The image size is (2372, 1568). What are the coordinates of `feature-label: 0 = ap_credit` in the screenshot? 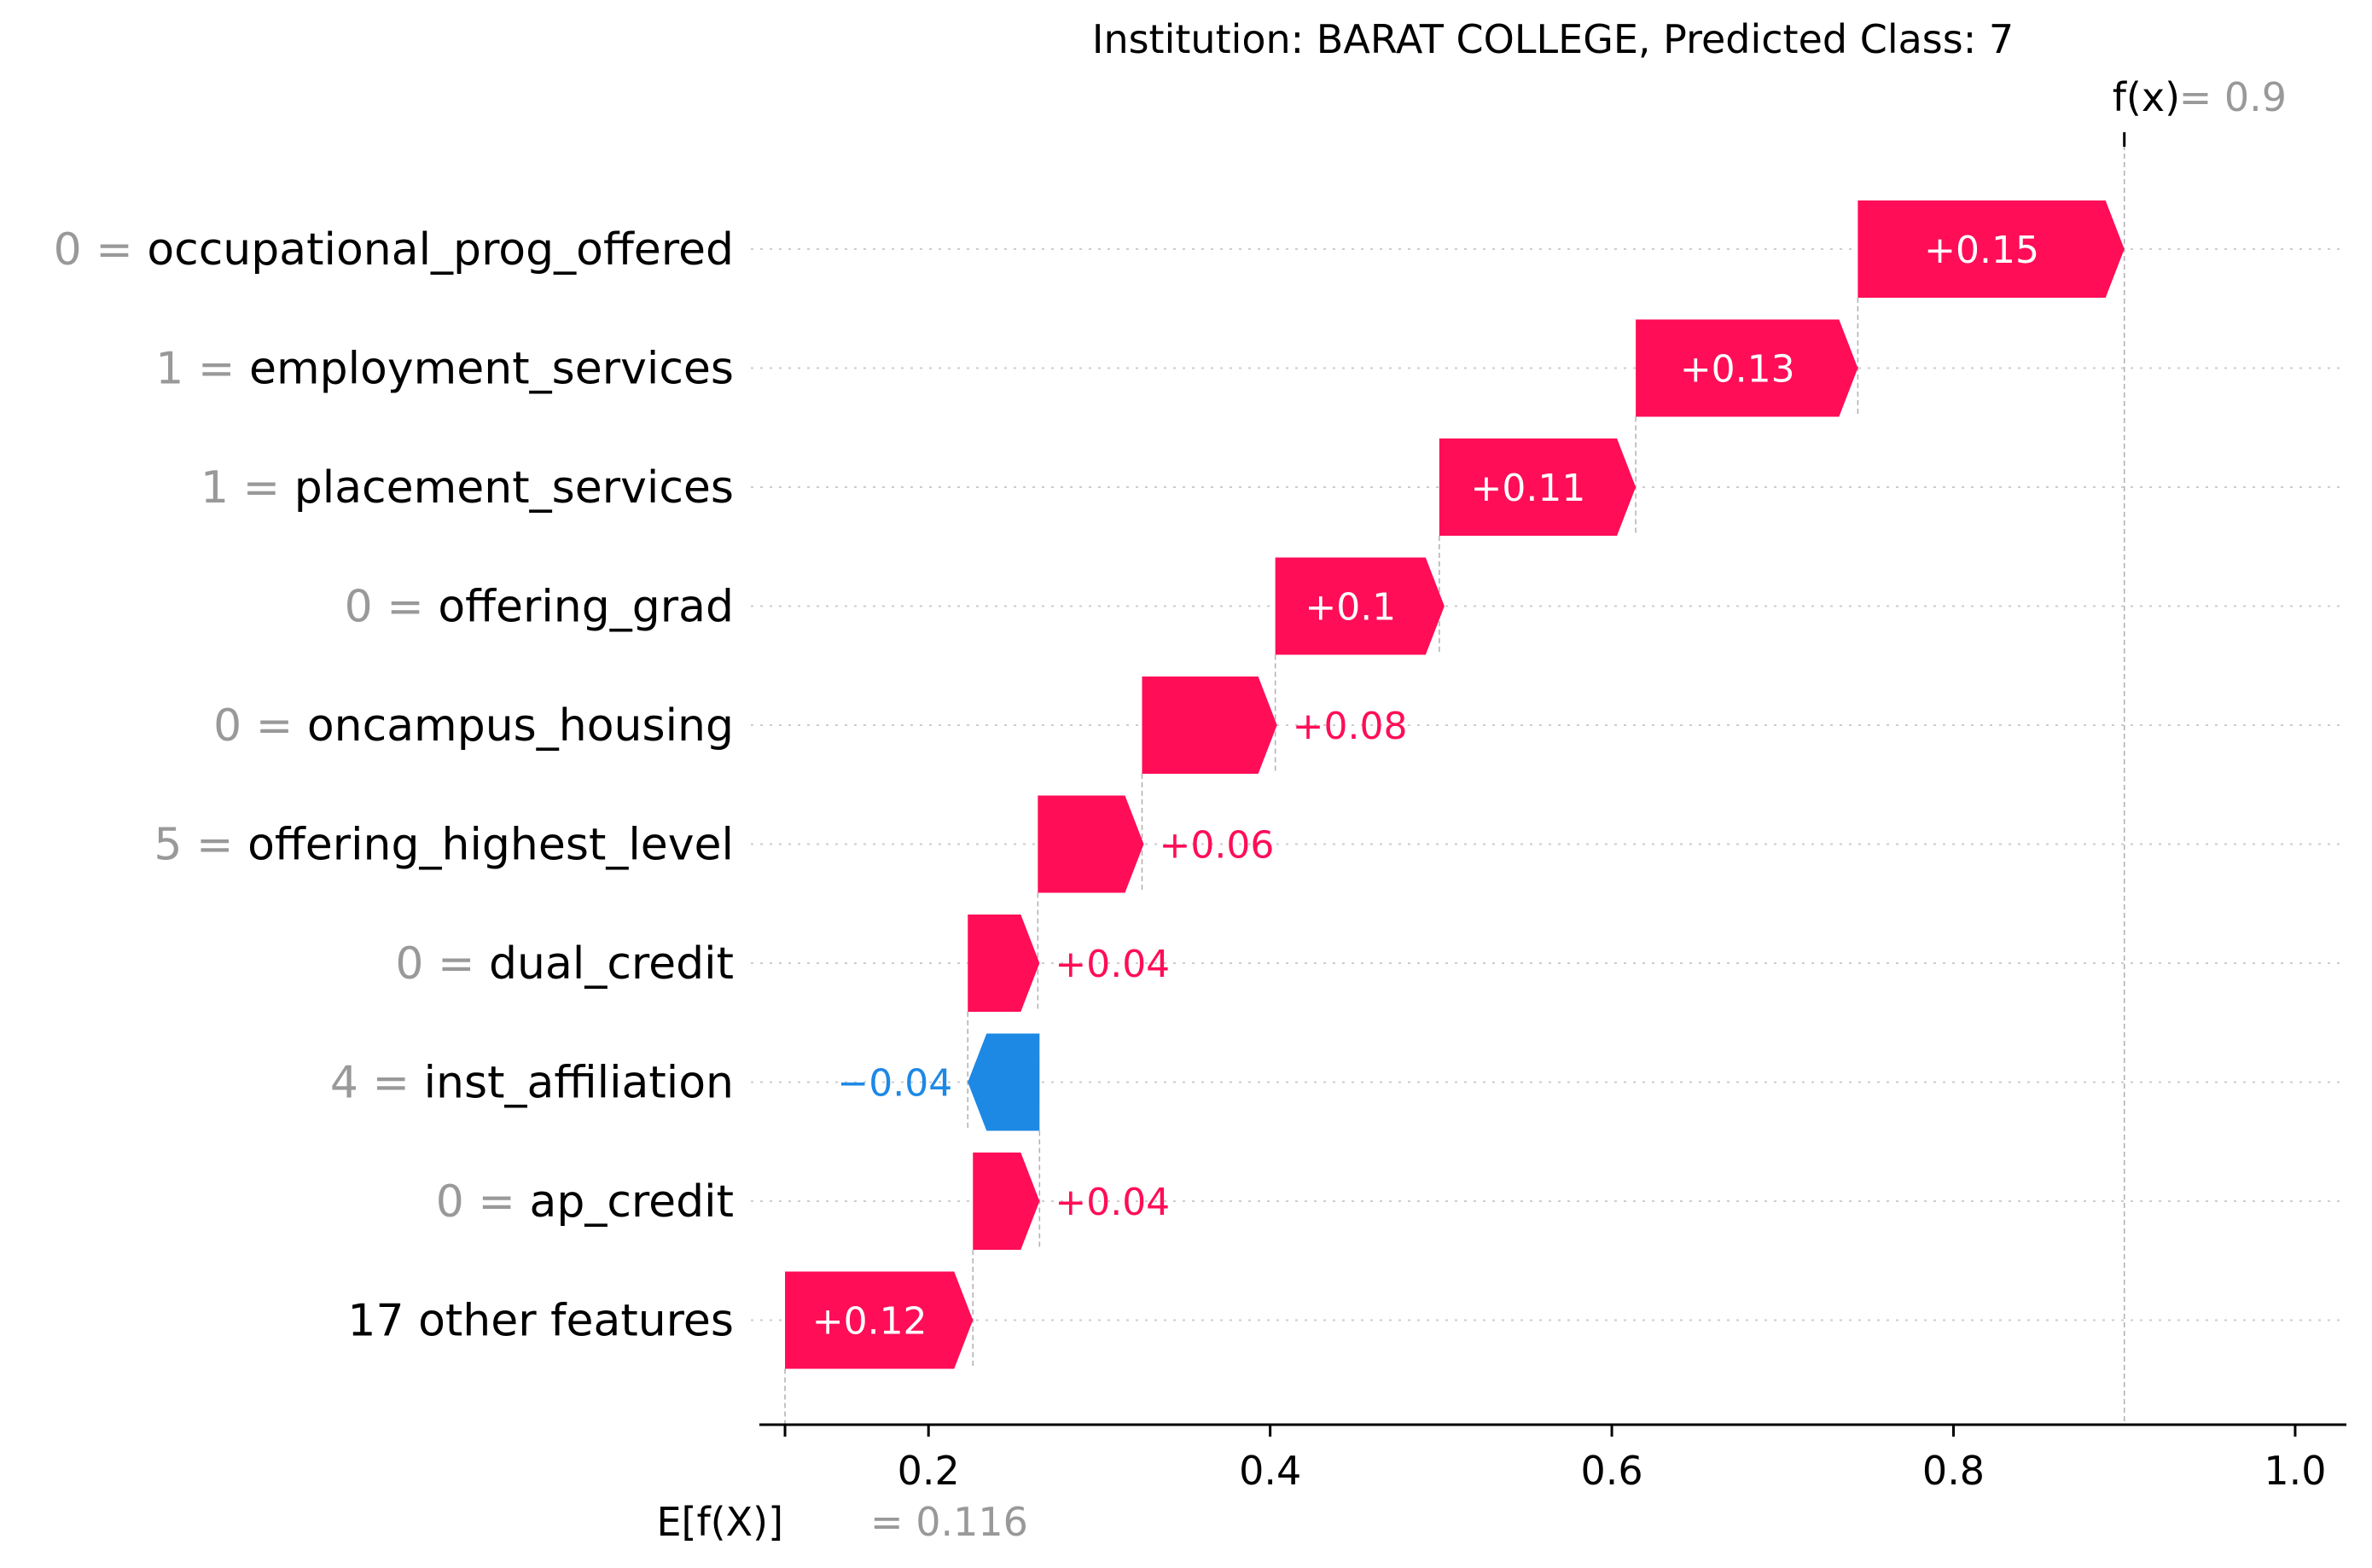 It's located at (585, 1202).